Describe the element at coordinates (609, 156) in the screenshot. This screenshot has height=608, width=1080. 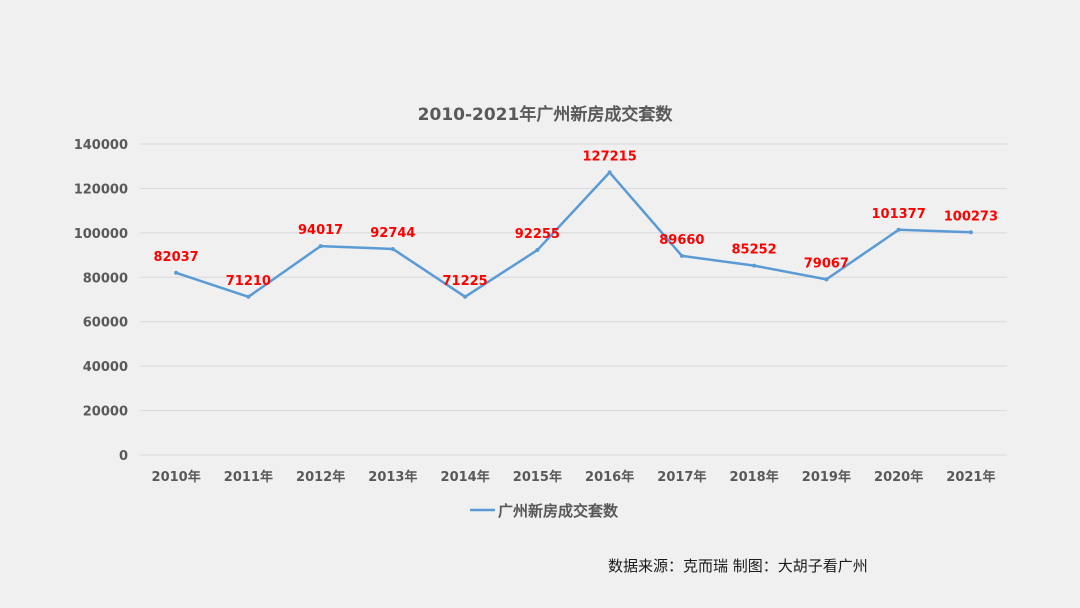
I see `data-label: 127215` at that location.